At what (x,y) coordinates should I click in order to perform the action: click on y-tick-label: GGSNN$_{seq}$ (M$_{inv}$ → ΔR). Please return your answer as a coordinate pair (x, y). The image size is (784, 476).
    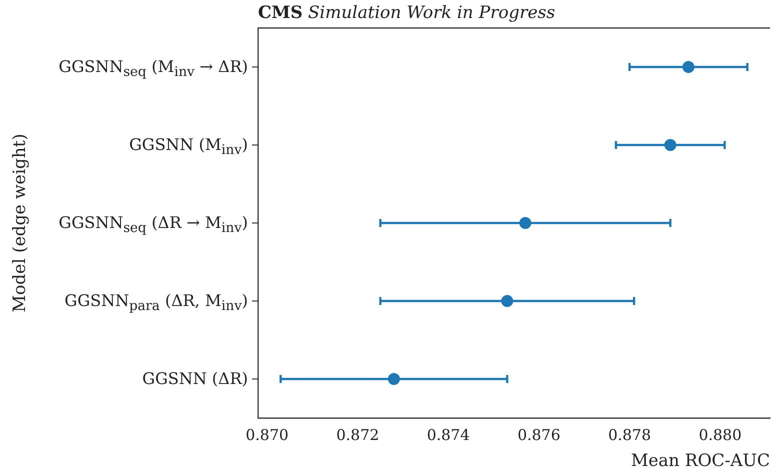
    Looking at the image, I should click on (153, 69).